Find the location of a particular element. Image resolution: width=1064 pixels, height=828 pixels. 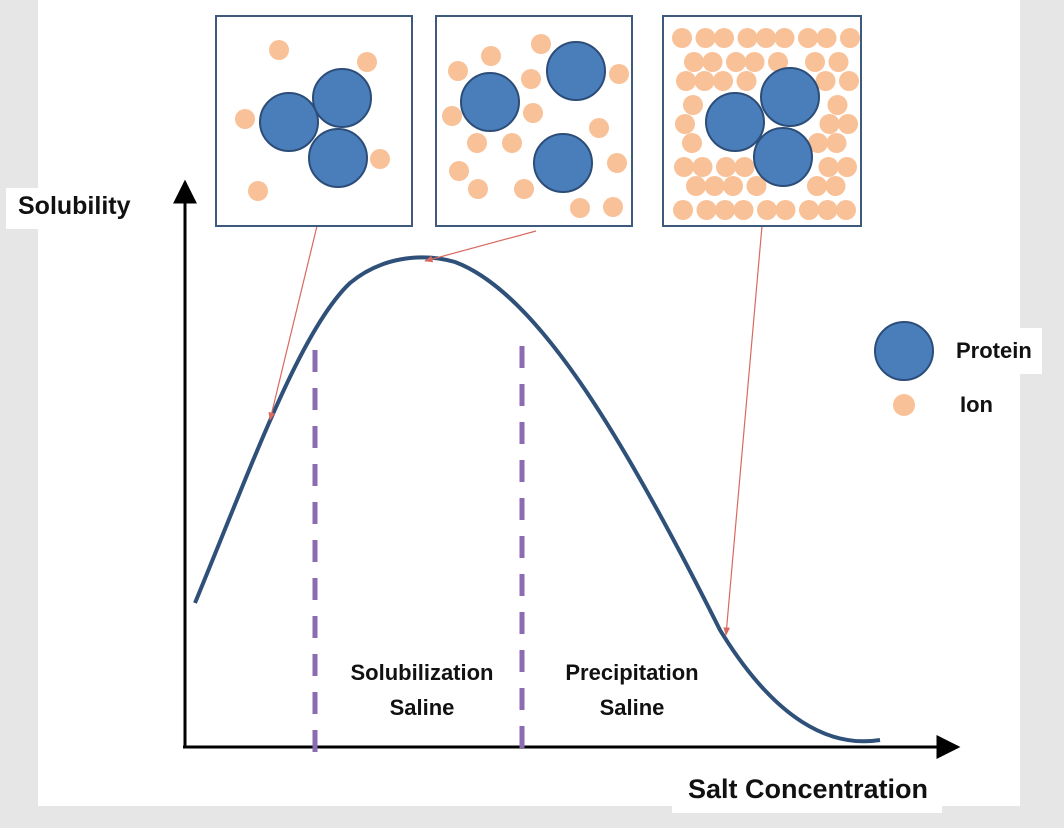

pointer-arrow-high-salt is located at coordinates (743, 430).